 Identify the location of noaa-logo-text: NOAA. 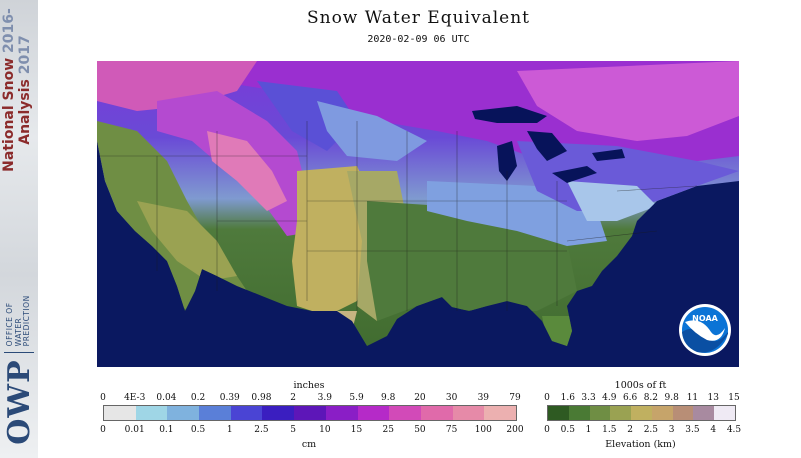
(705, 318).